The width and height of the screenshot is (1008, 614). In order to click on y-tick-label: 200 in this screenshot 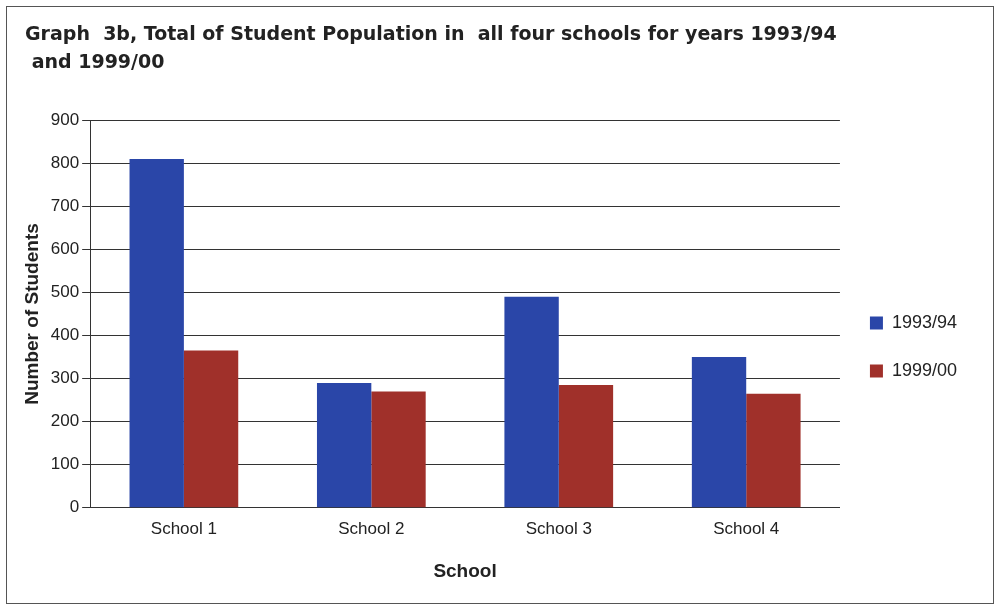, I will do `click(65, 421)`.